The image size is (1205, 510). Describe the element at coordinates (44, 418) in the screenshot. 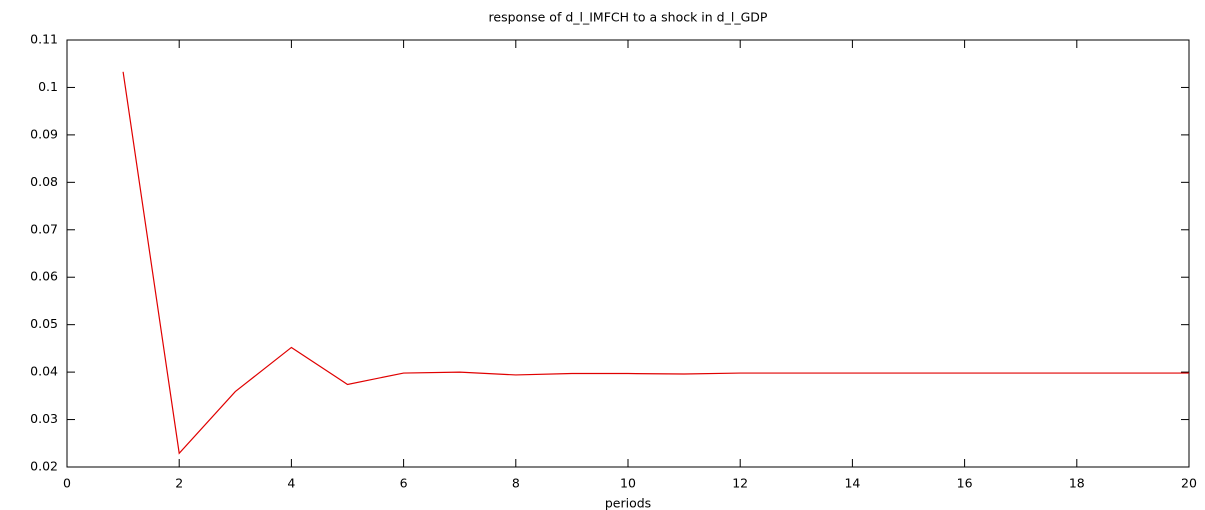

I see `y-tick-label: 0.03` at that location.